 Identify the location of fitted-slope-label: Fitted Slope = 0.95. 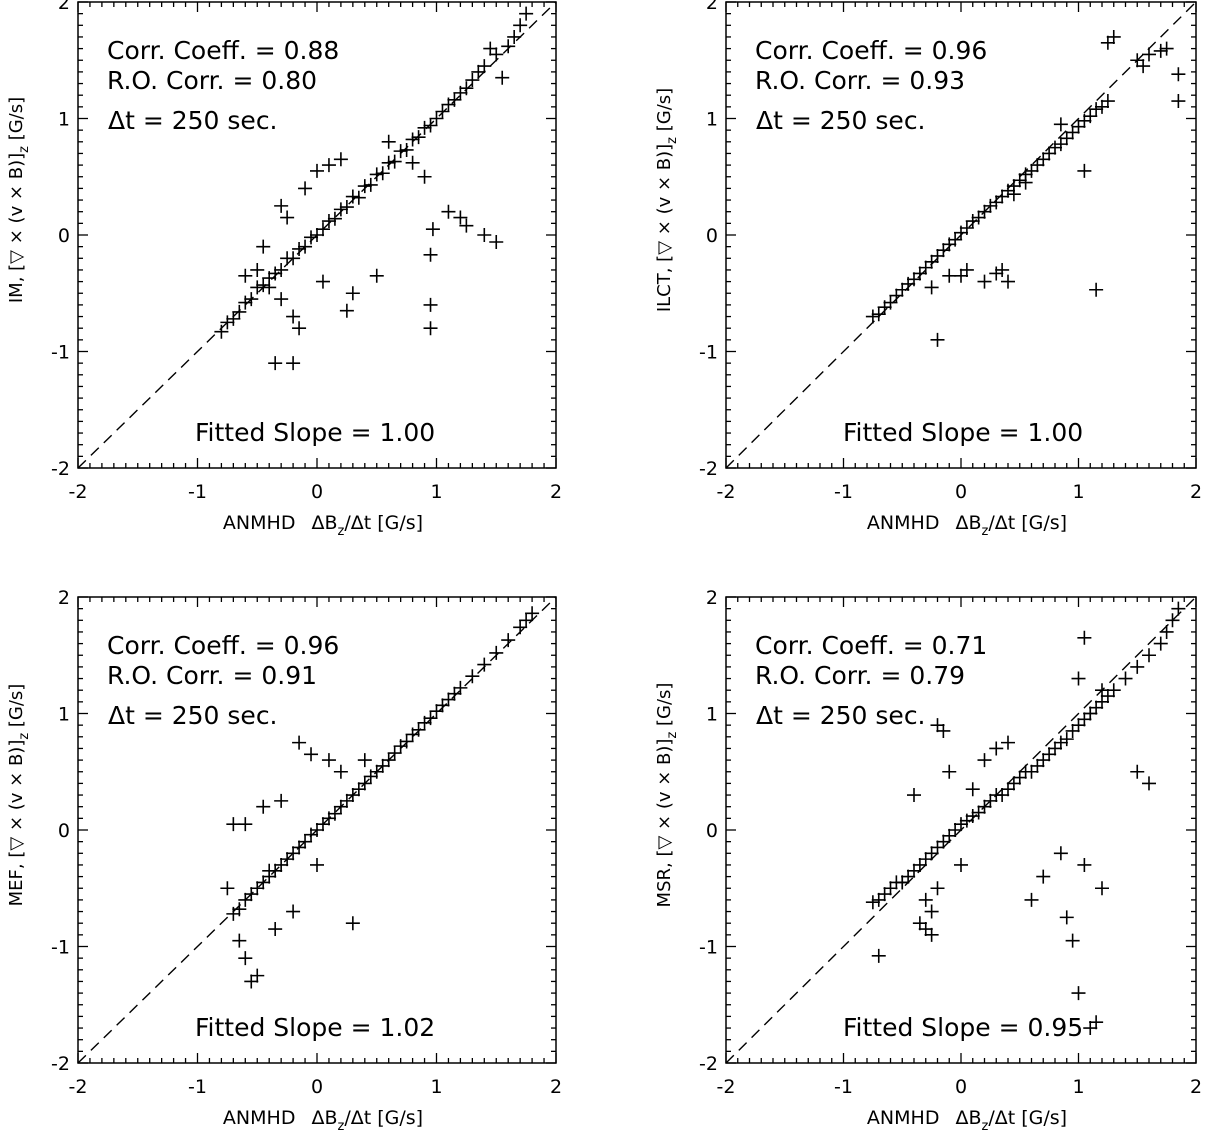
(963, 1027).